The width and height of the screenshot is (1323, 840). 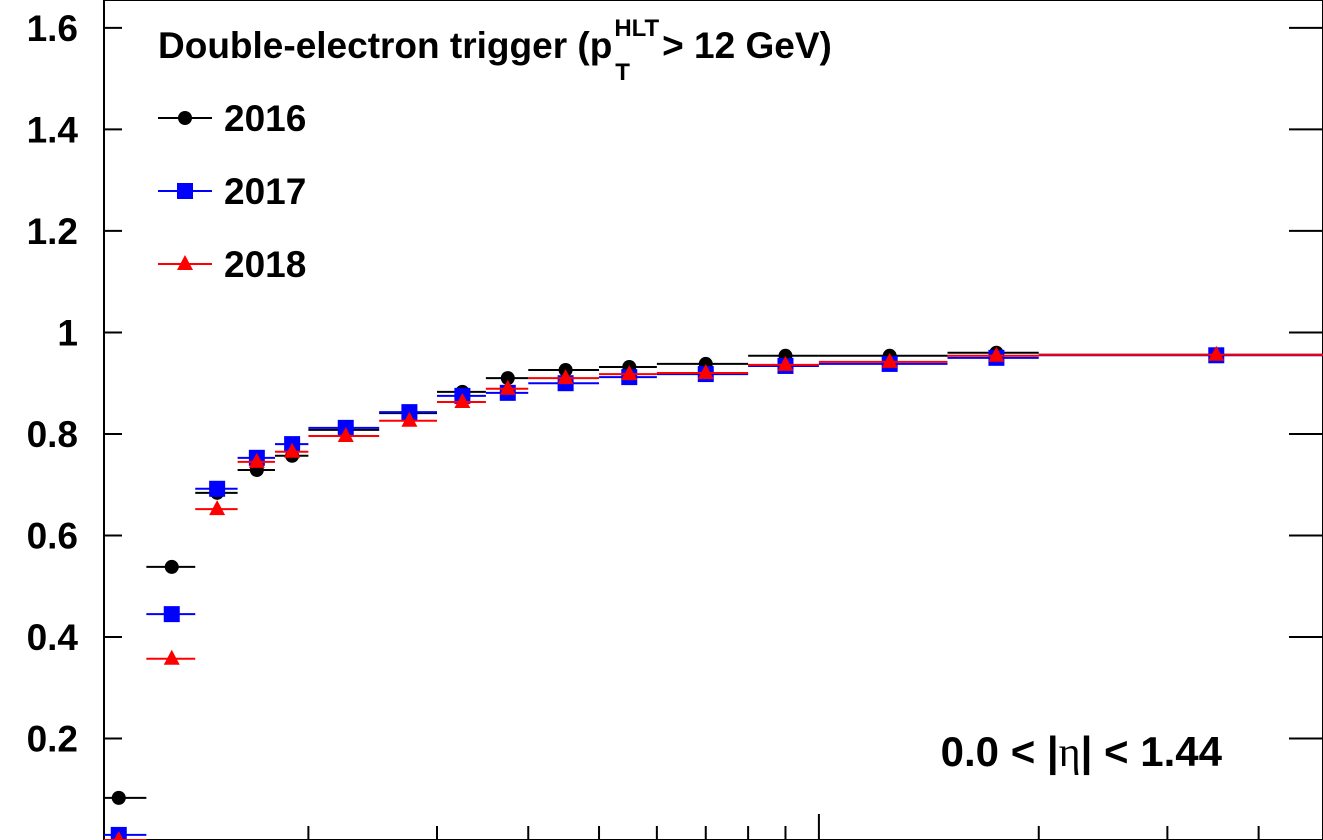 I want to click on y-tick-label: 0.2, so click(x=52, y=738).